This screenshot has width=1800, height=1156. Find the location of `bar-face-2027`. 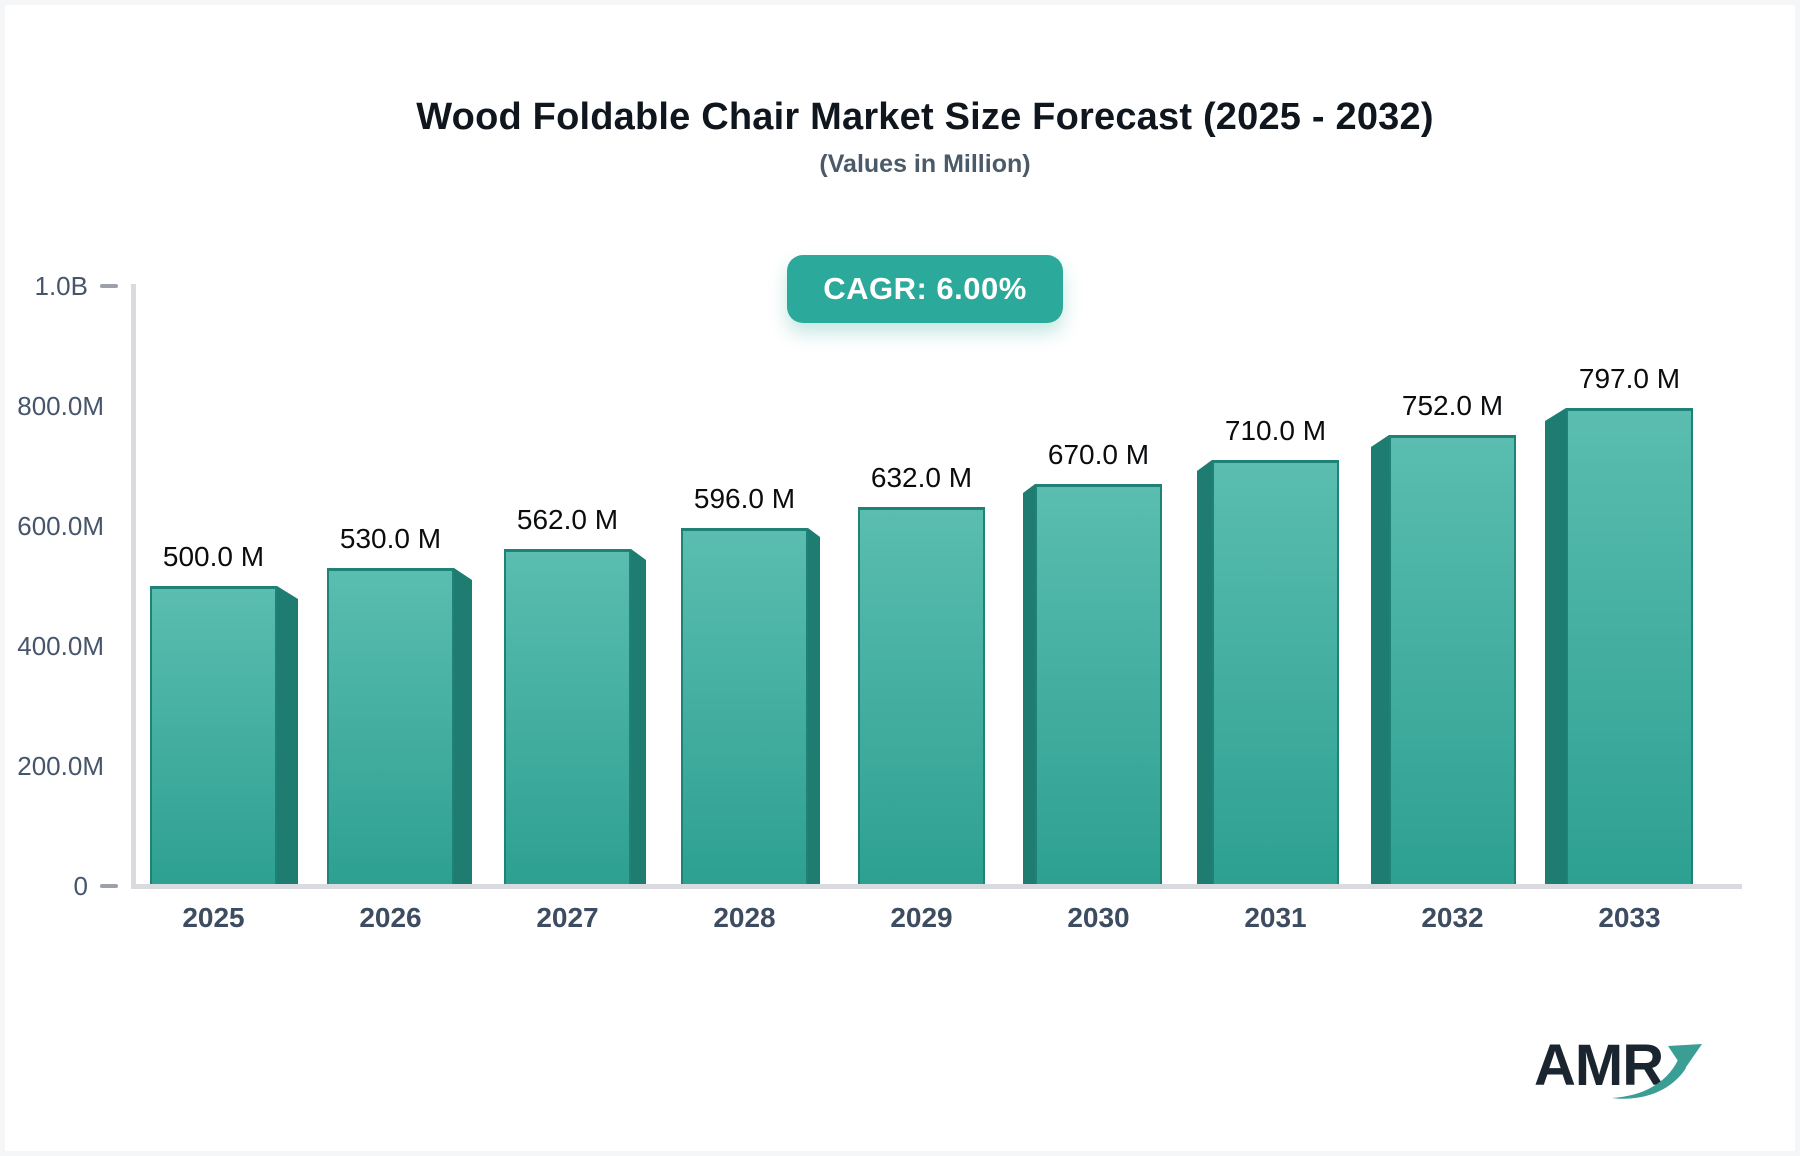

bar-face-2027 is located at coordinates (567, 718).